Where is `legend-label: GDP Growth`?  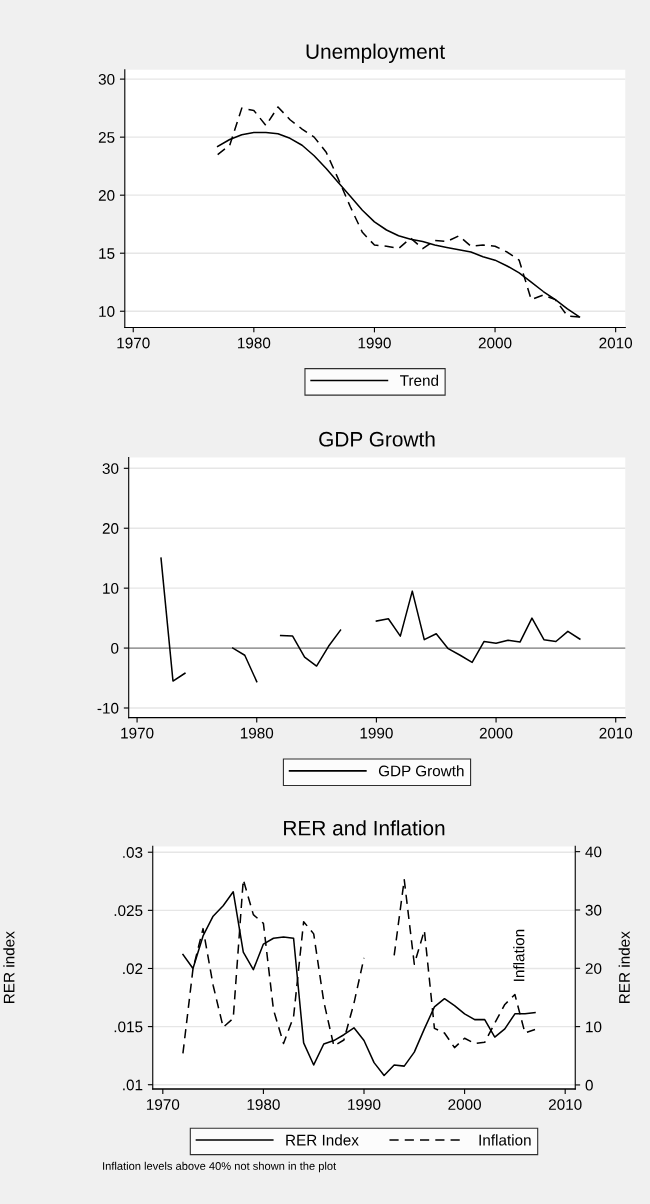
legend-label: GDP Growth is located at coordinates (421, 771).